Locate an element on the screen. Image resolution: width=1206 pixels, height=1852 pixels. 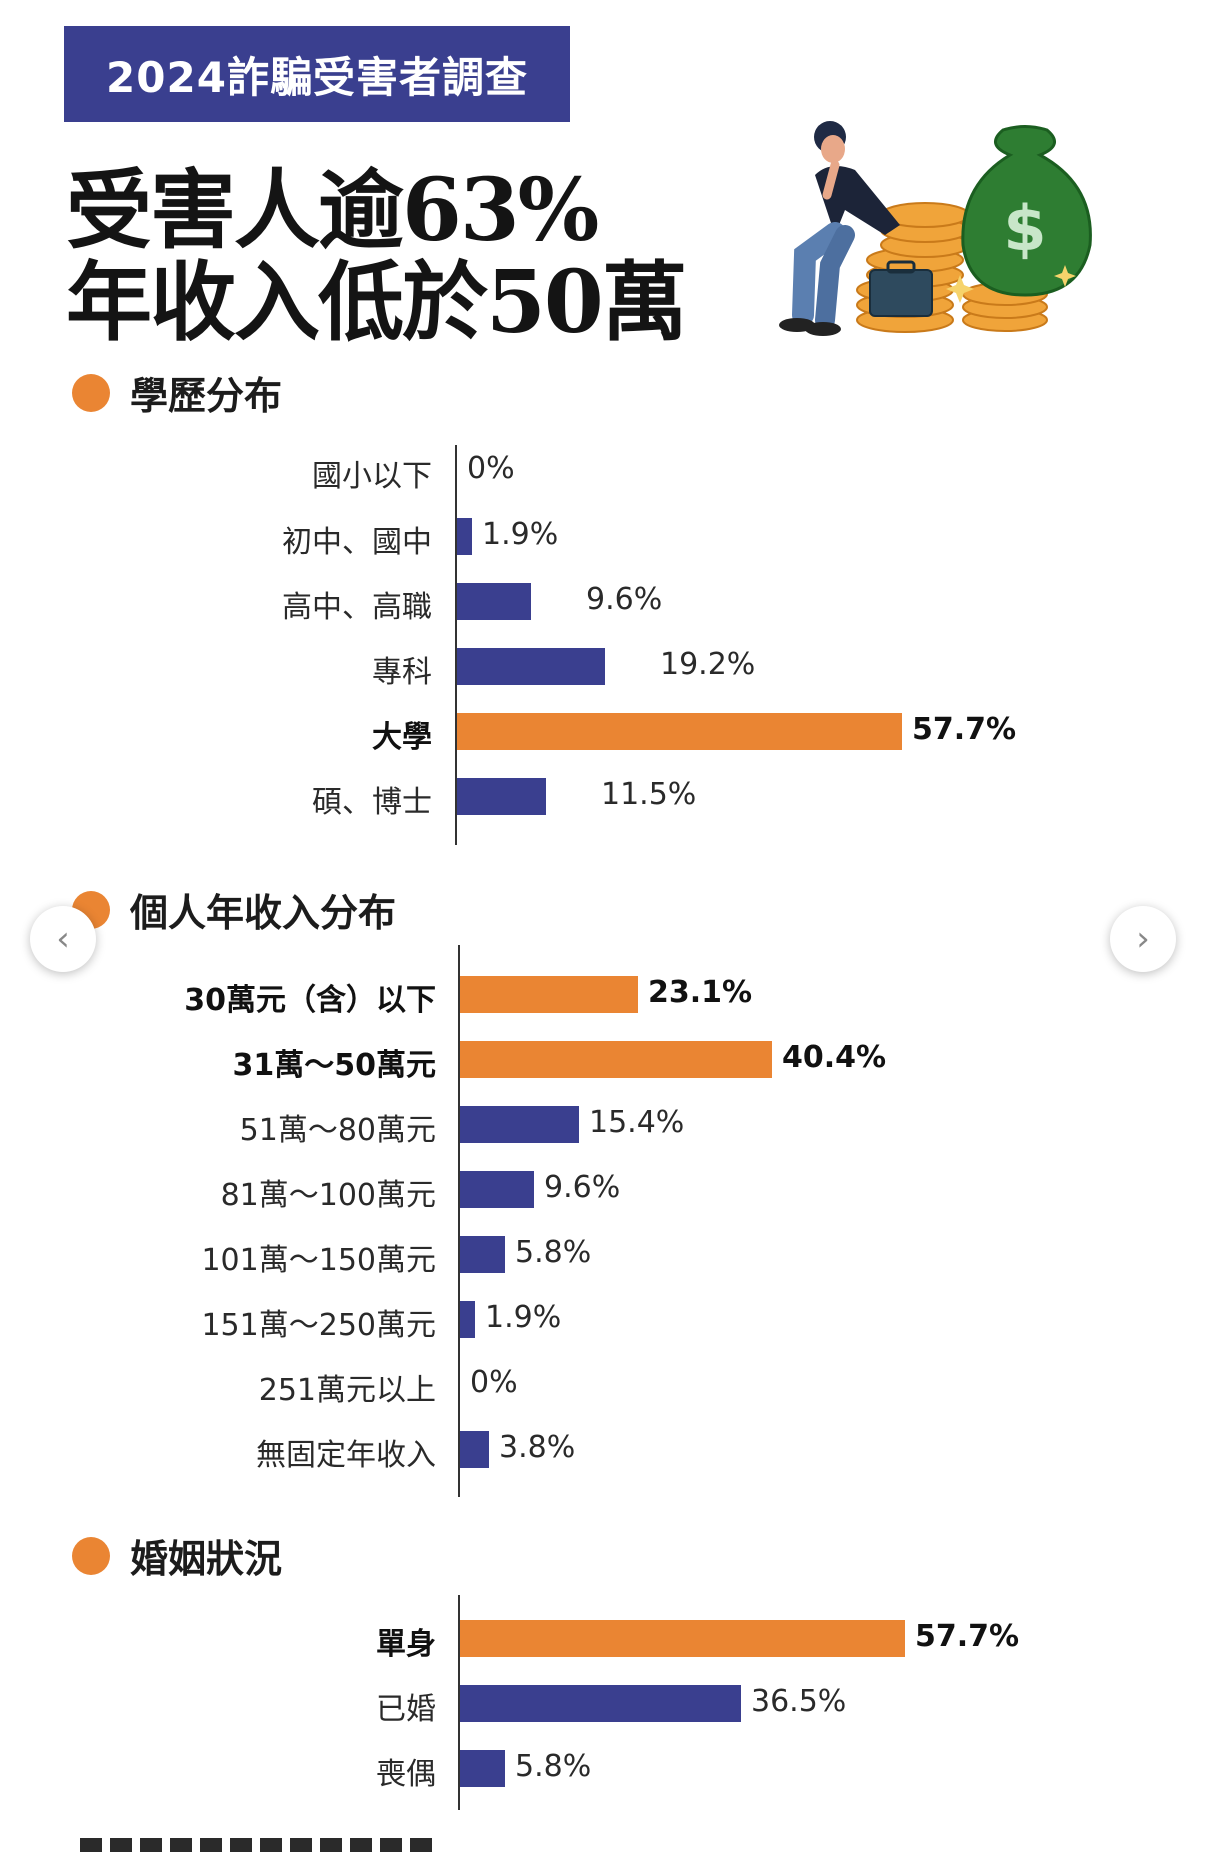
value-label: 15.4% is located at coordinates (637, 1122).